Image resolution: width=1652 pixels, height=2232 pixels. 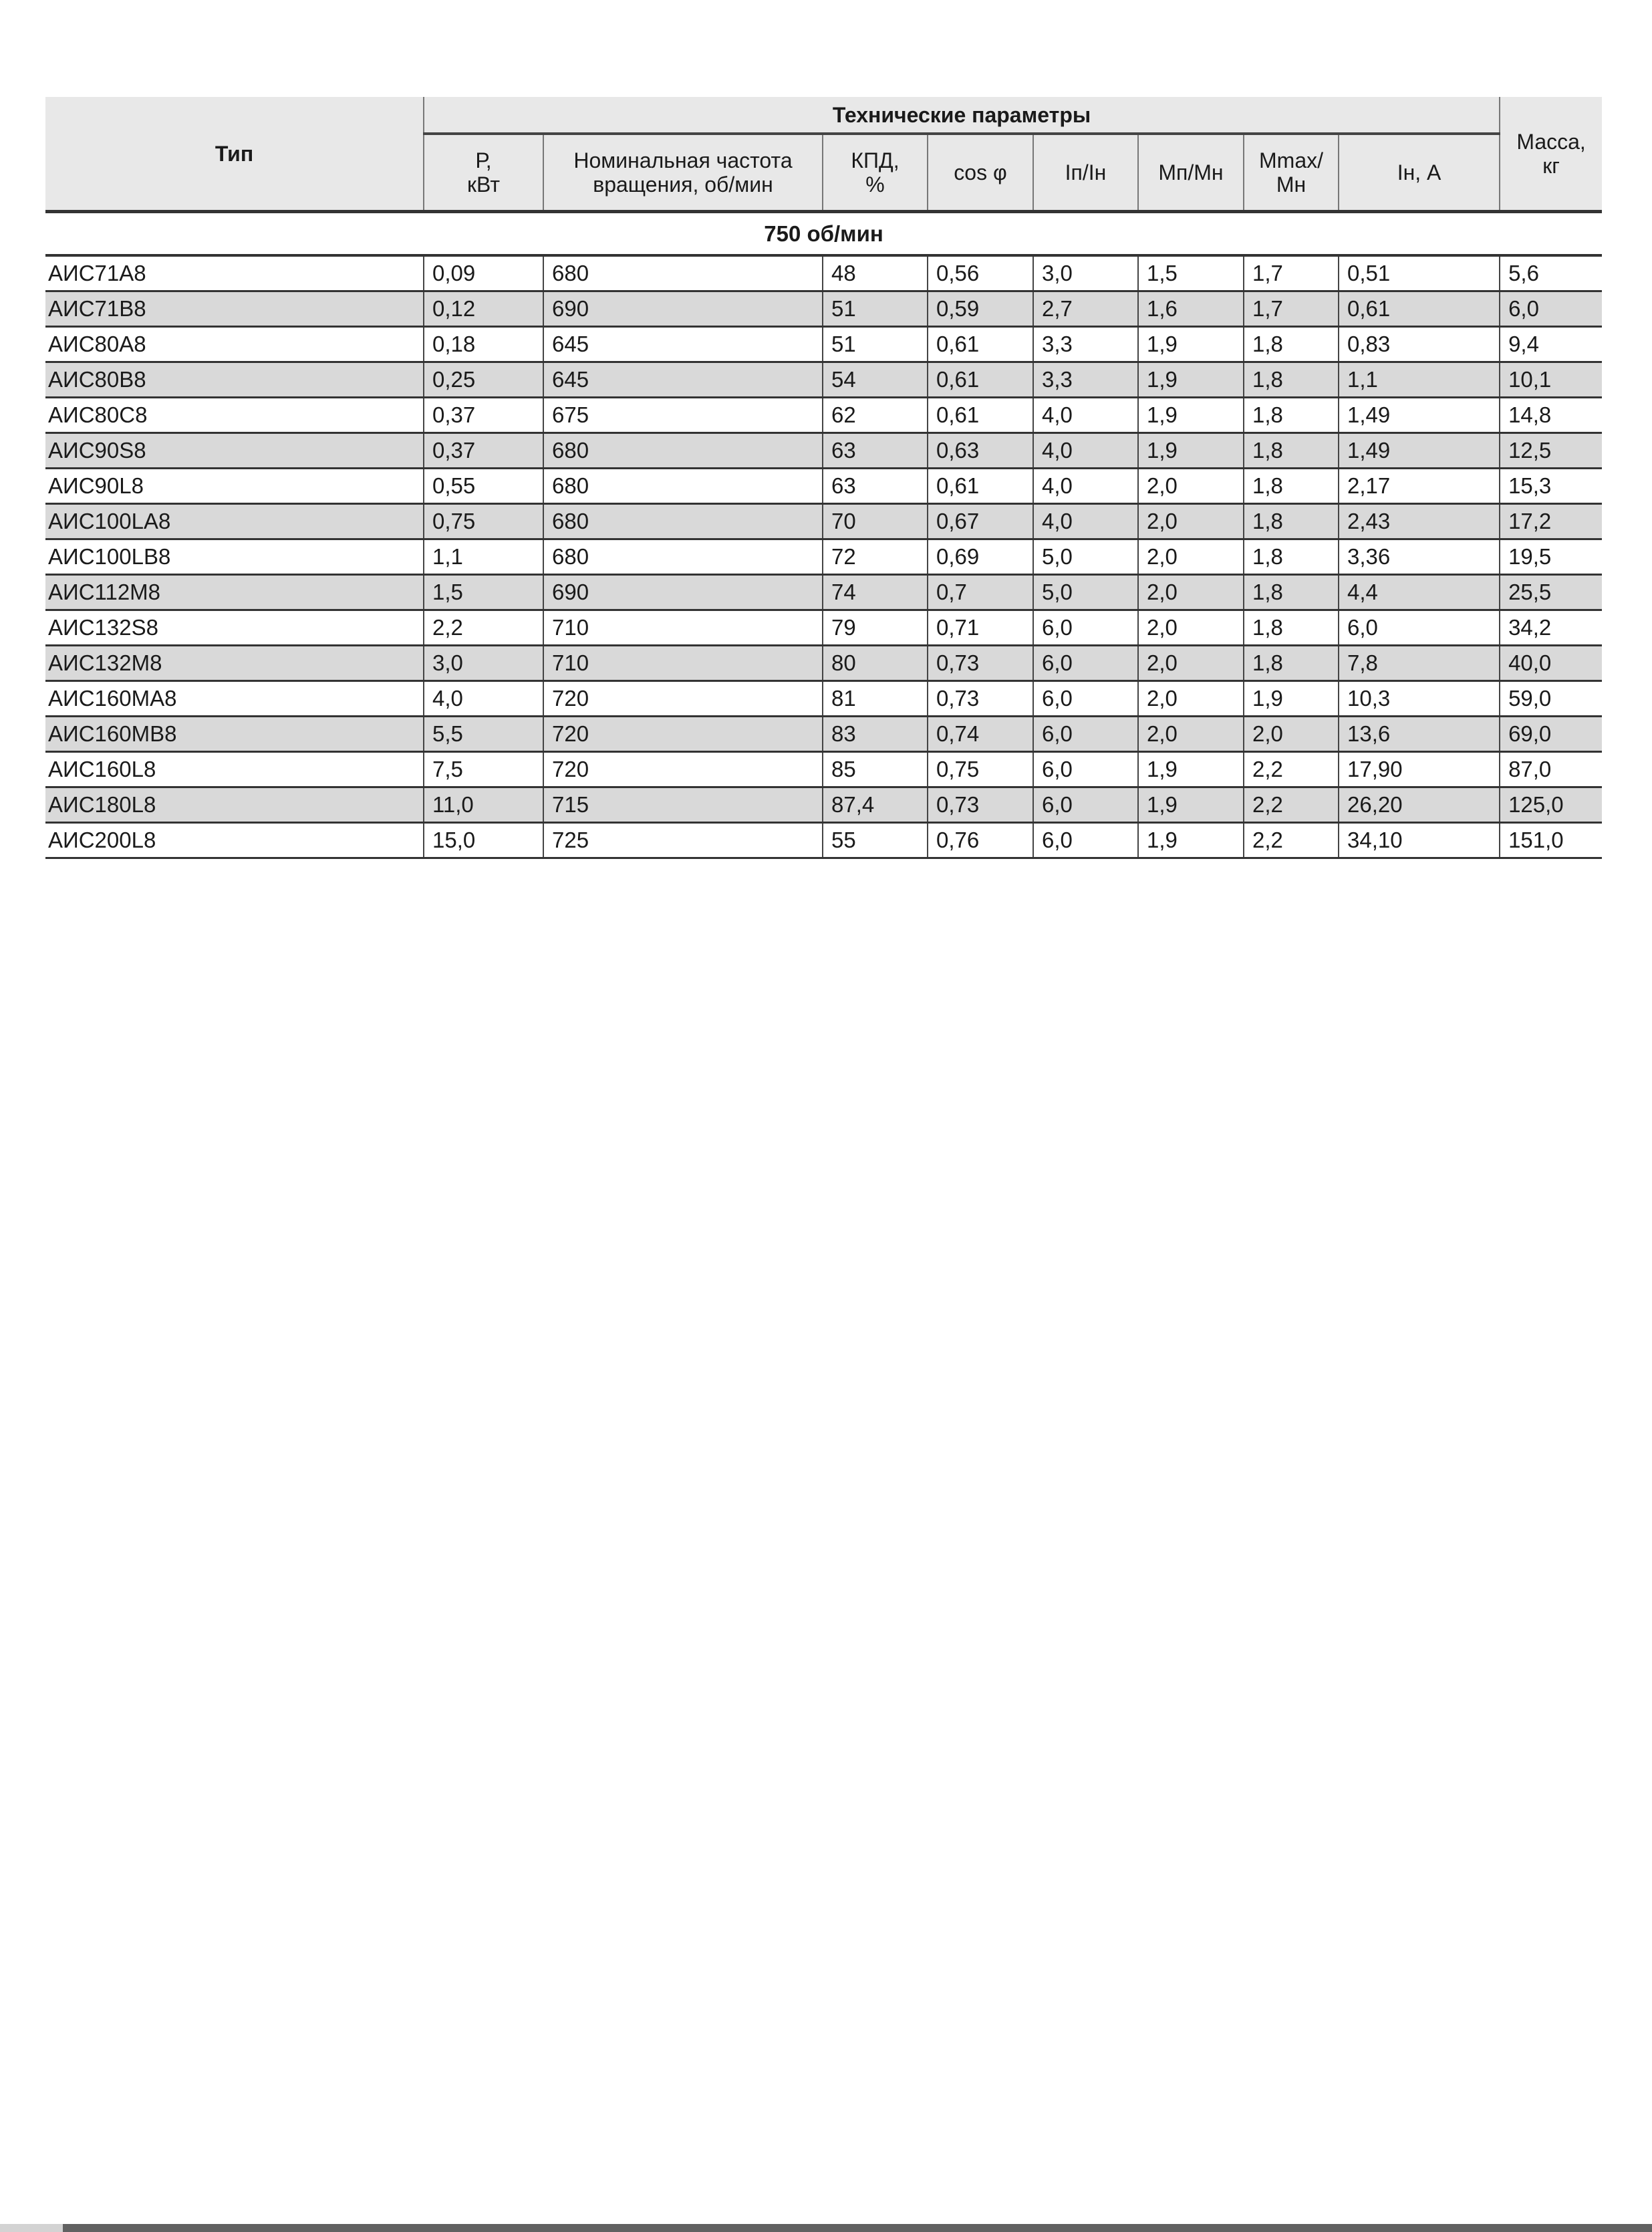 What do you see at coordinates (235, 805) in the screenshot?
I see `motor-type-cell: АИС180L8` at bounding box center [235, 805].